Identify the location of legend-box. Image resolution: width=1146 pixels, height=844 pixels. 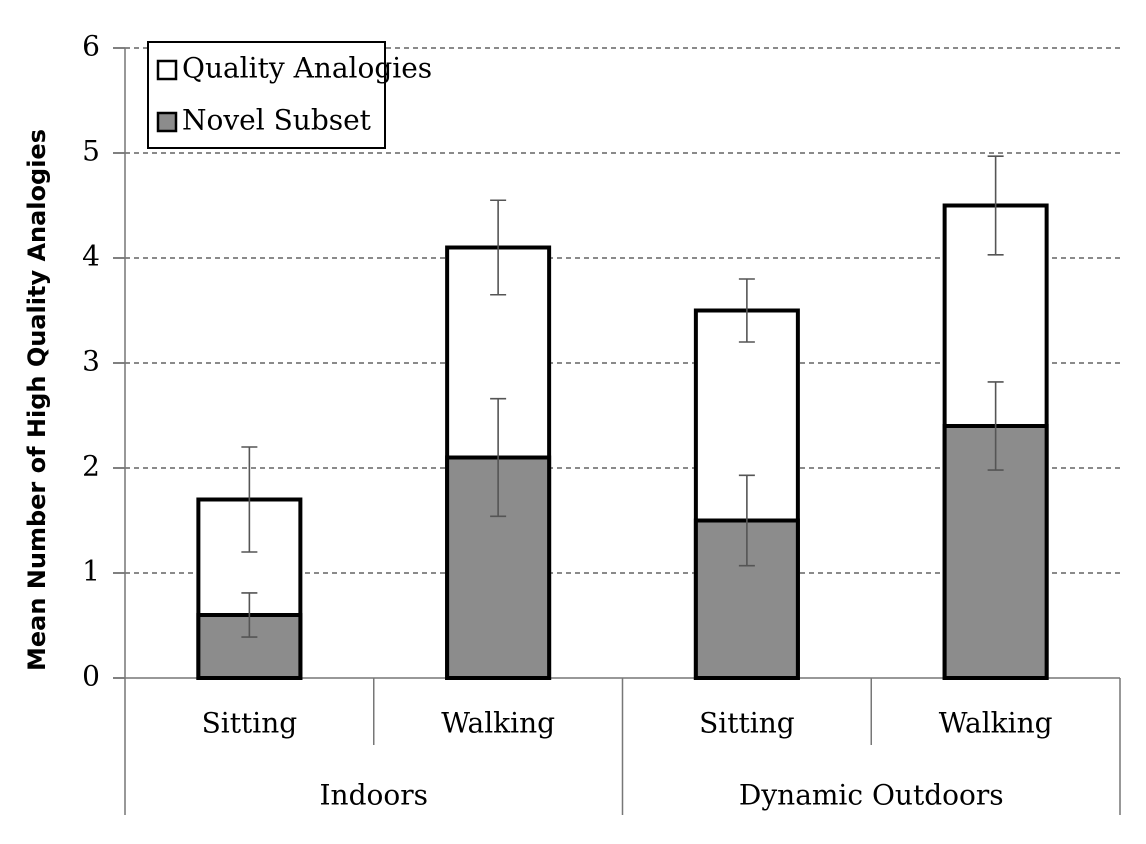
(266, 95).